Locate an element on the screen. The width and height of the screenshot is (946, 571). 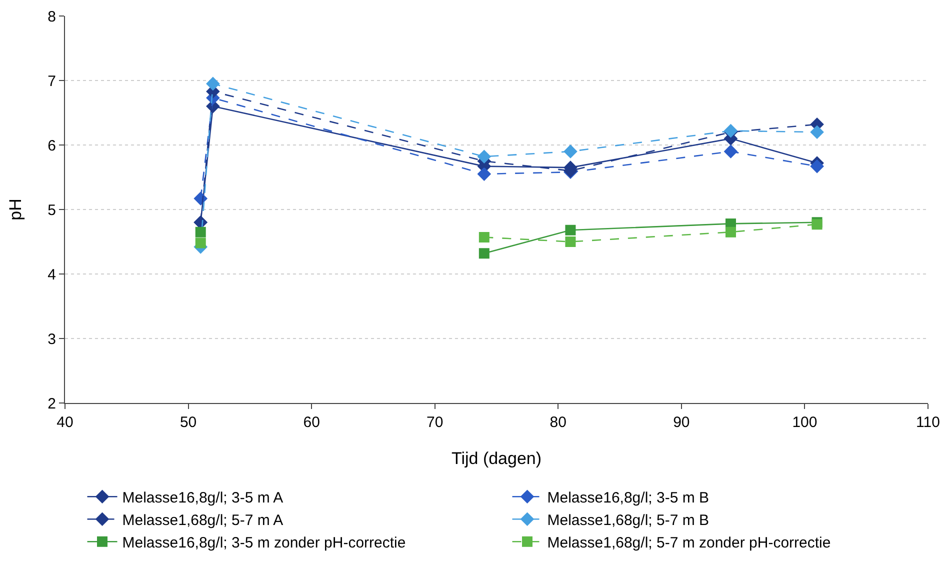
x-tick-label: 60 is located at coordinates (311, 422).